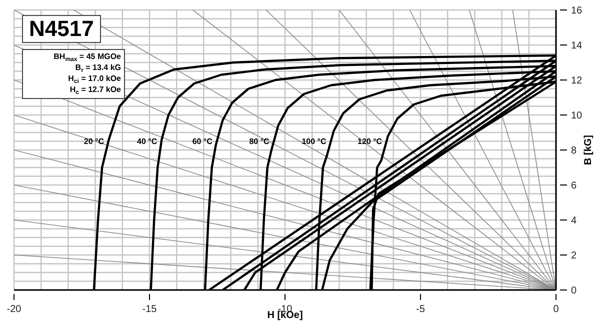 The image size is (603, 324). I want to click on annotation: 100 °C, so click(314, 141).